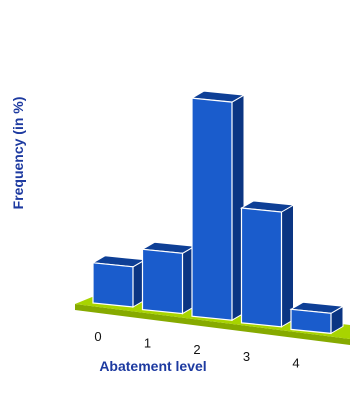 This screenshot has width=351, height=405. I want to click on x-tick-label: 3, so click(246, 356).